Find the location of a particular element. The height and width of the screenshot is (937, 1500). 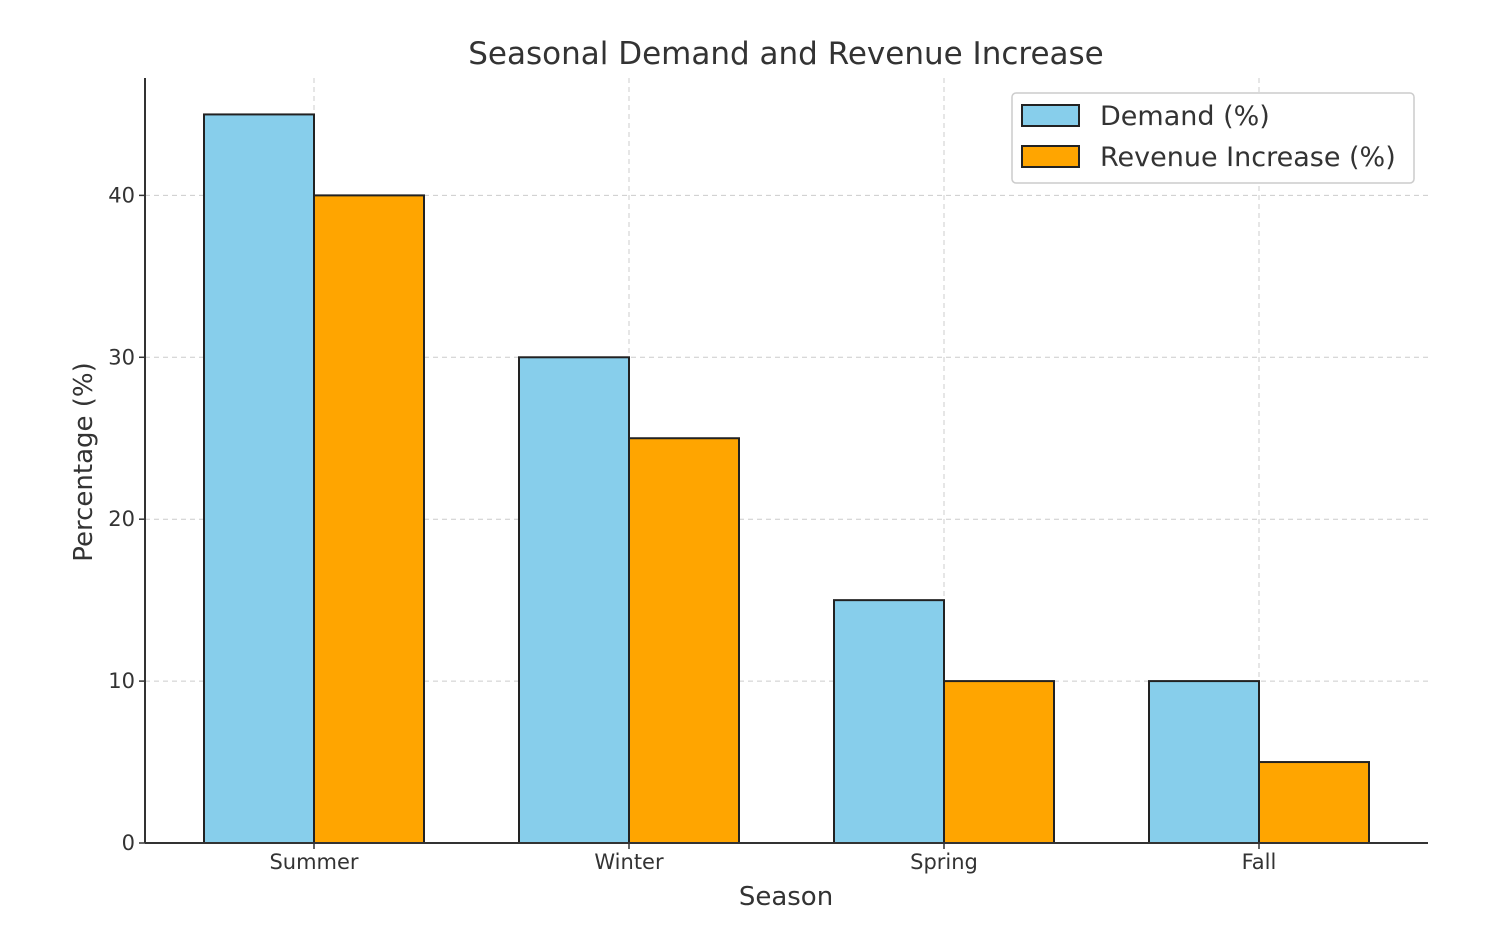

x-tick-label-2: Spring is located at coordinates (944, 862).